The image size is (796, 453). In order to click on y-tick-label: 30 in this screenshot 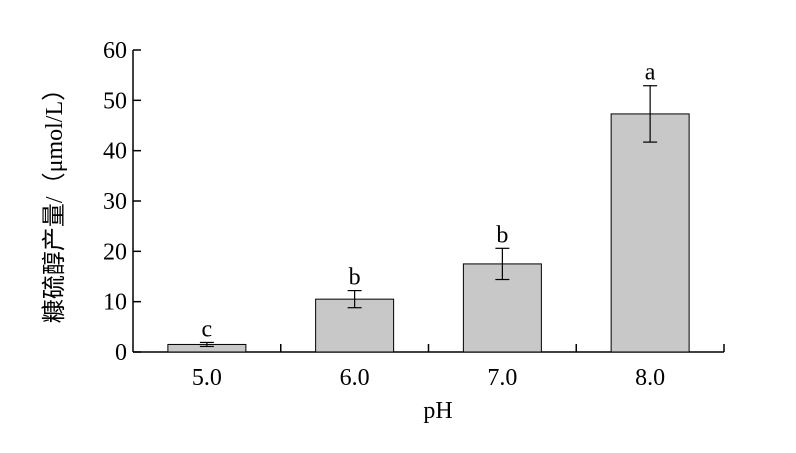, I will do `click(115, 202)`.